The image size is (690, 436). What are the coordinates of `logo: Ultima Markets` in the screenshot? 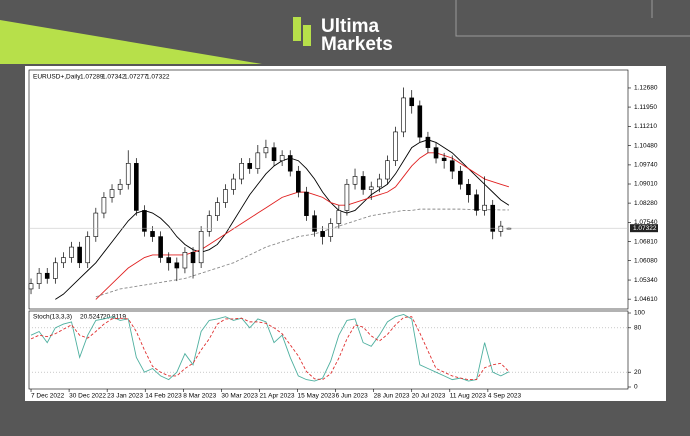 It's located at (343, 35).